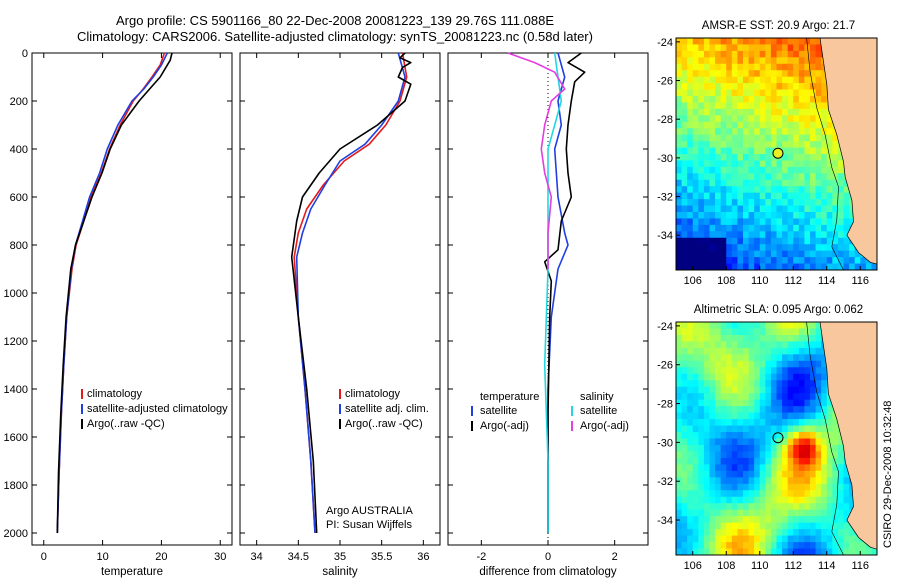 This screenshot has height=580, width=900. What do you see at coordinates (693, 566) in the screenshot?
I see `map-x-tick-label: 106` at bounding box center [693, 566].